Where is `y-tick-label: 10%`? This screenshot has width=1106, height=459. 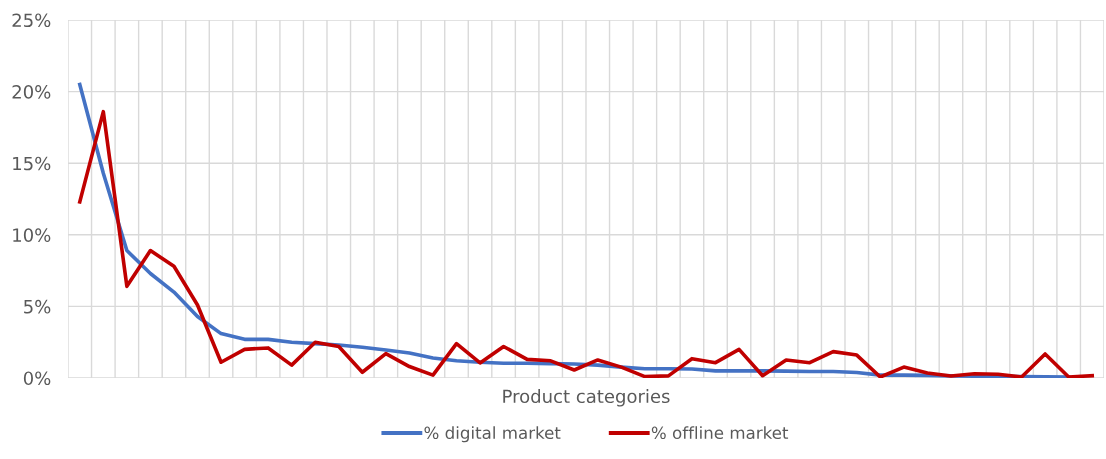
y-tick-label: 10% is located at coordinates (32, 235).